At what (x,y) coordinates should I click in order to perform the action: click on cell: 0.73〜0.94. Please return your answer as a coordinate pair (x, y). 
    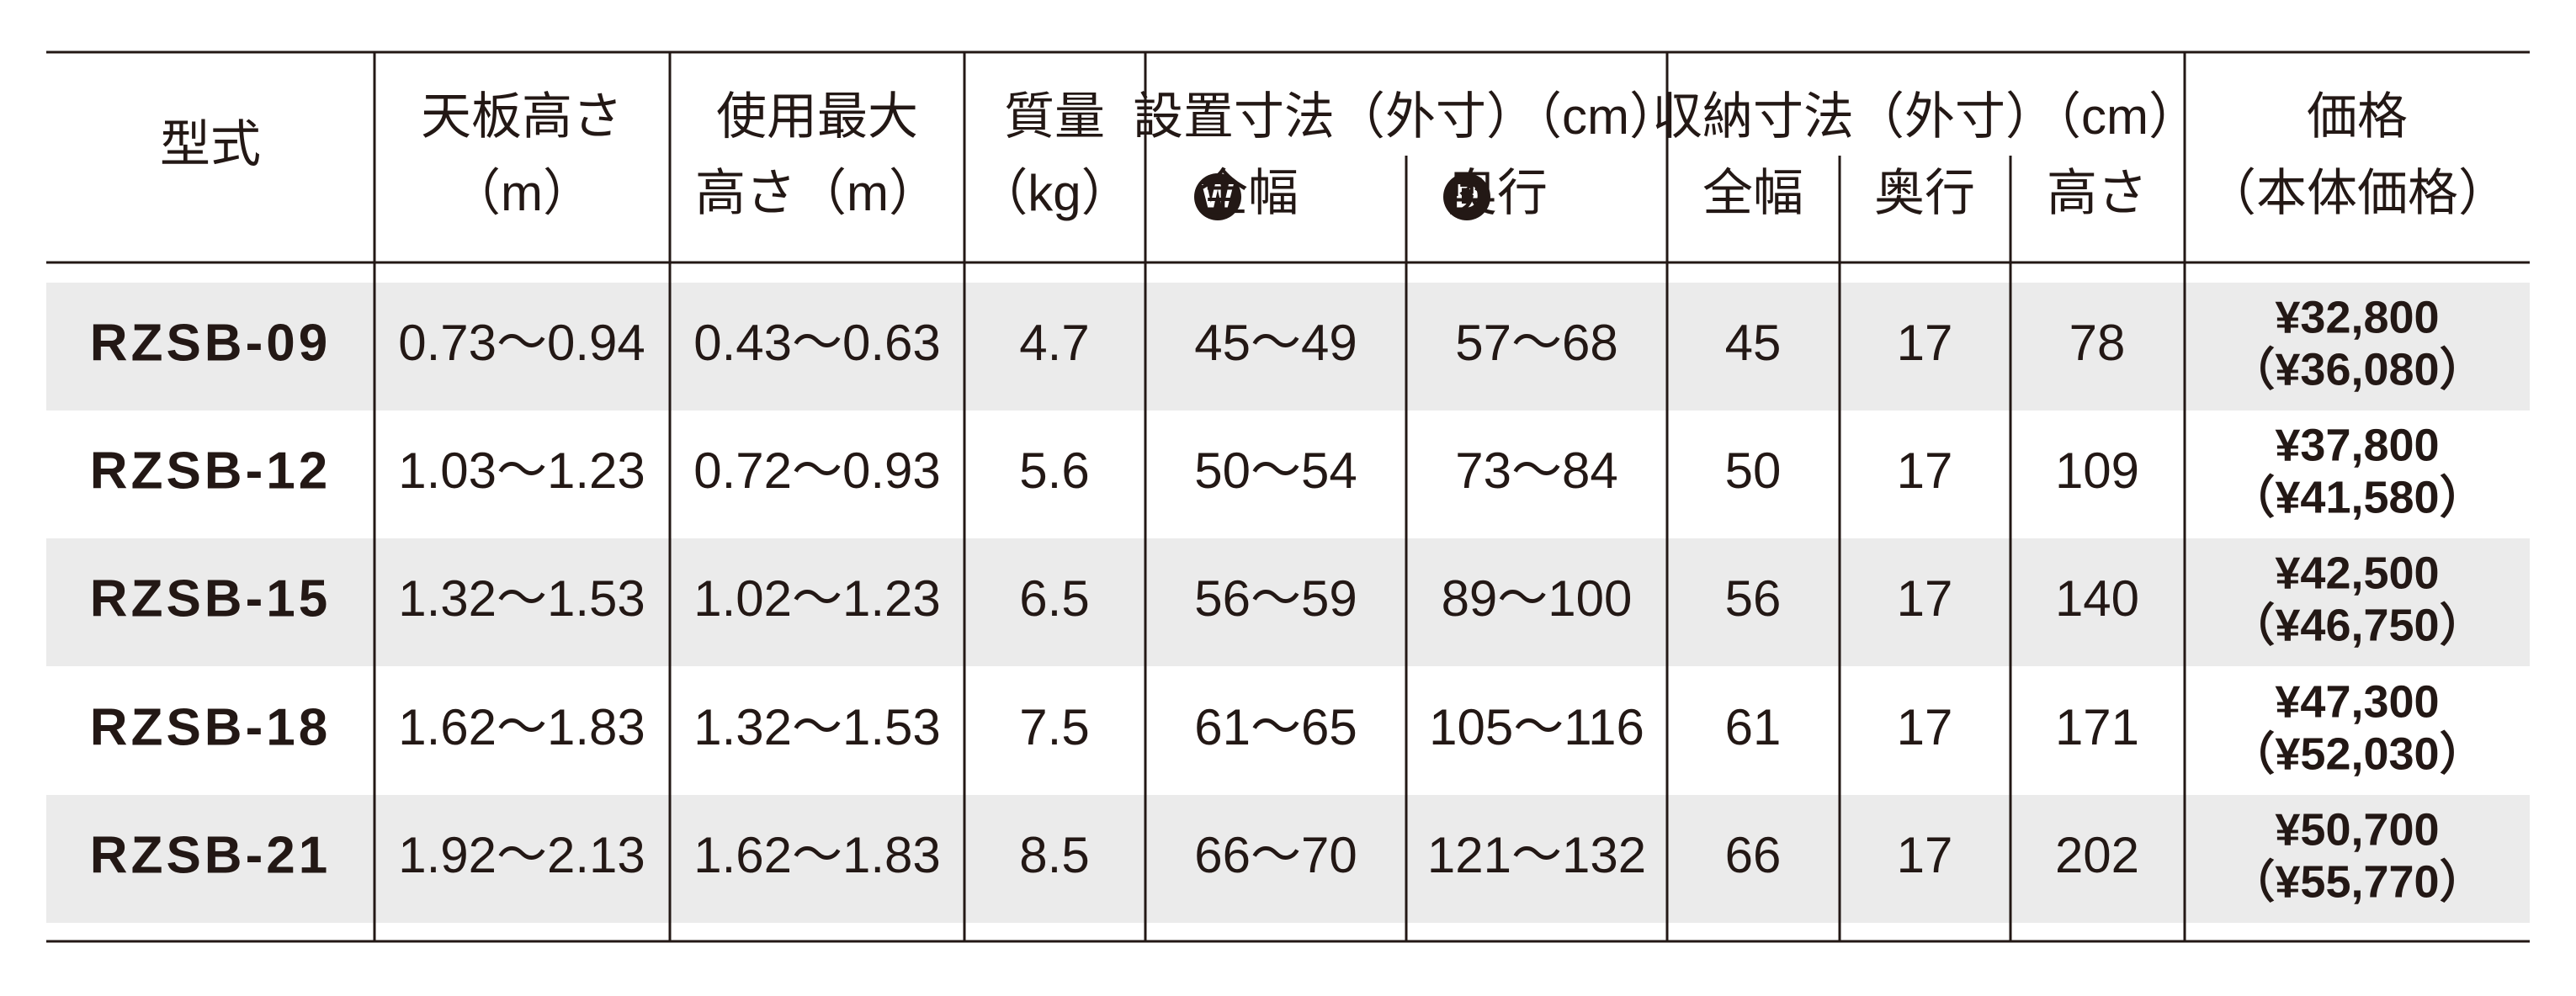
    Looking at the image, I should click on (522, 343).